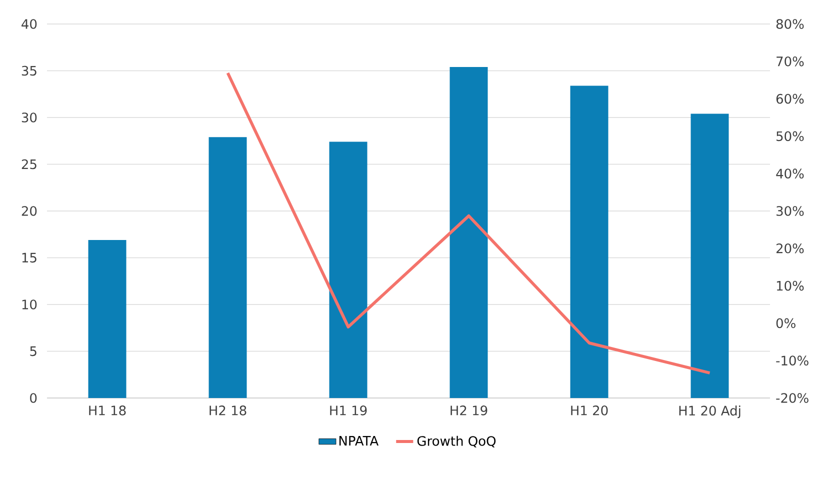 The height and width of the screenshot is (478, 826). Describe the element at coordinates (790, 173) in the screenshot. I see `y2-tick-label: 40%` at that location.